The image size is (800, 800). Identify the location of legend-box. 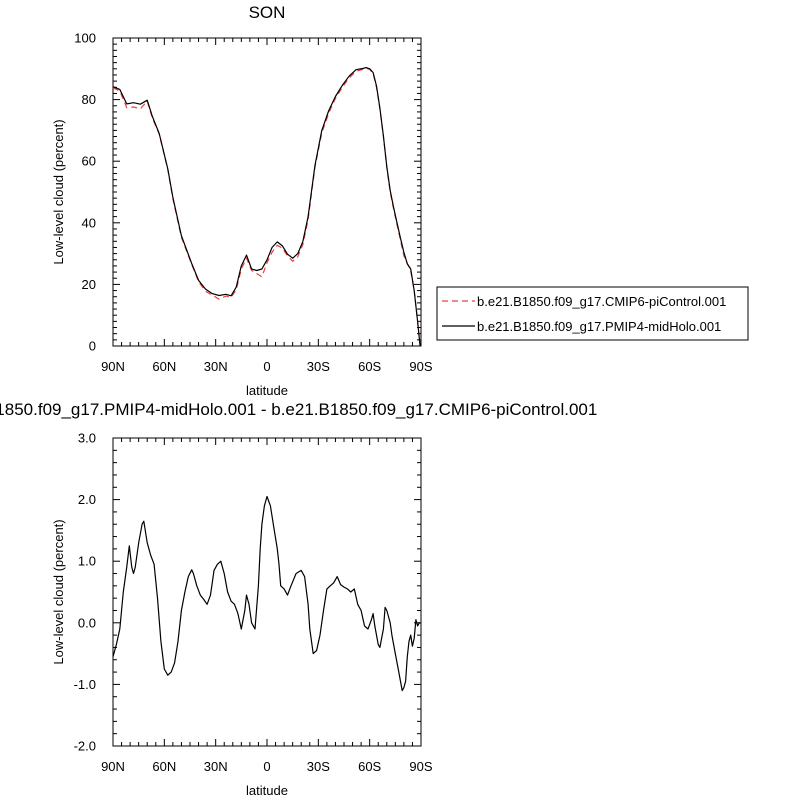
(592, 313).